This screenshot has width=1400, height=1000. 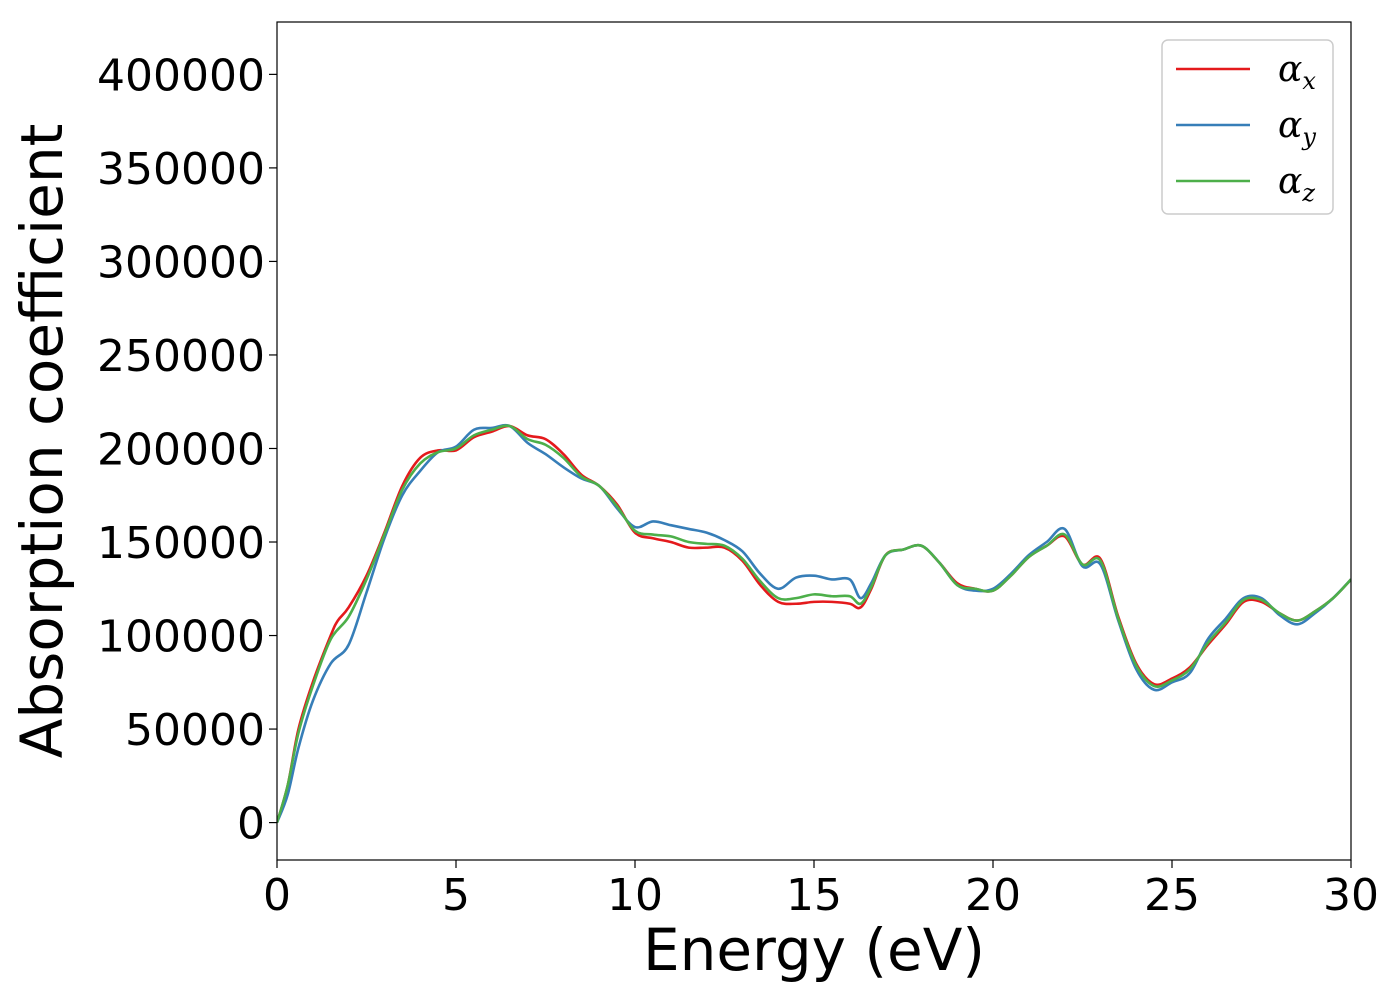 I want to click on x-tick-label: 20, so click(x=993, y=895).